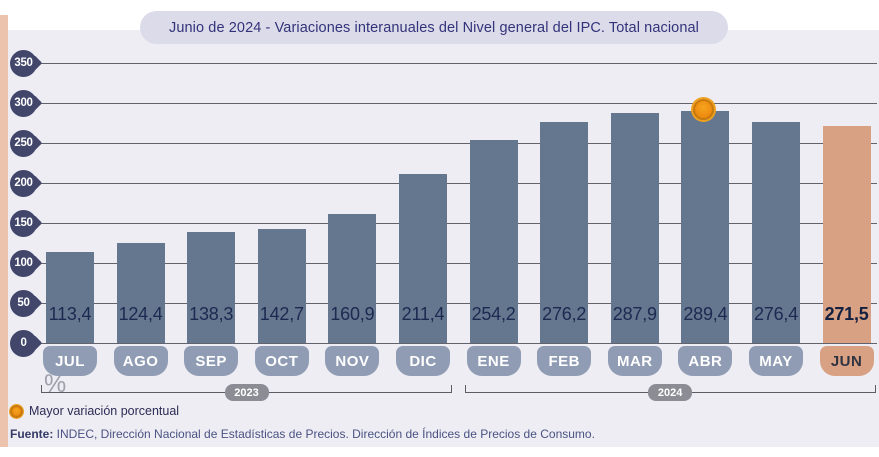  What do you see at coordinates (70, 297) in the screenshot?
I see `bar-jul` at bounding box center [70, 297].